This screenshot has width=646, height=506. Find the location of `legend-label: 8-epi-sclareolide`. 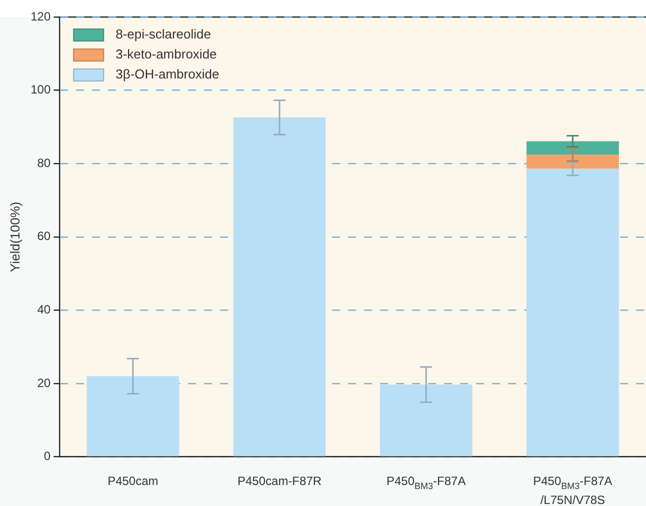

legend-label: 8-epi-sclareolide is located at coordinates (164, 34).